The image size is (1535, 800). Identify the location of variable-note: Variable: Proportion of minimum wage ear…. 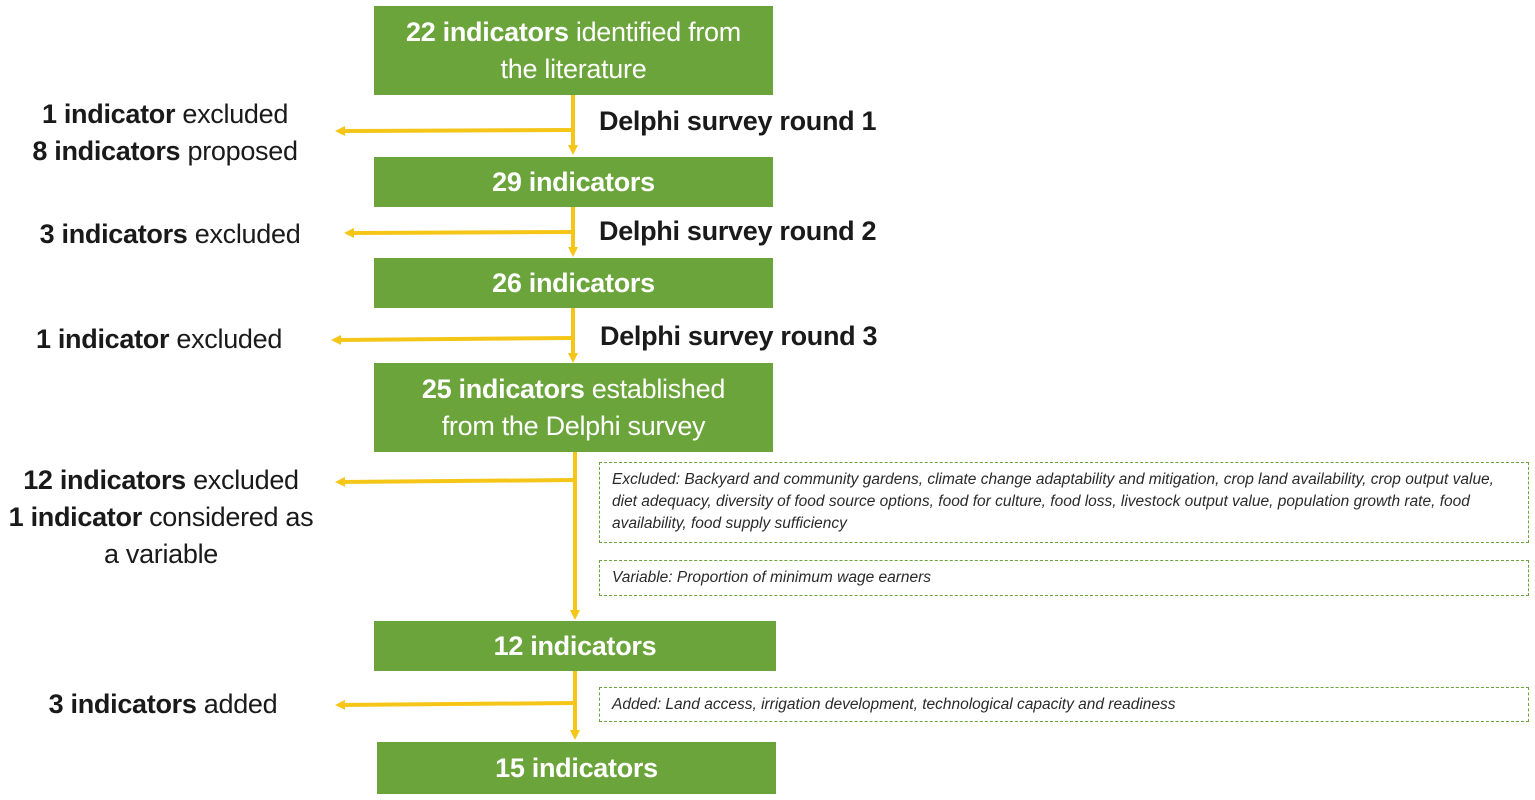
(1064, 578).